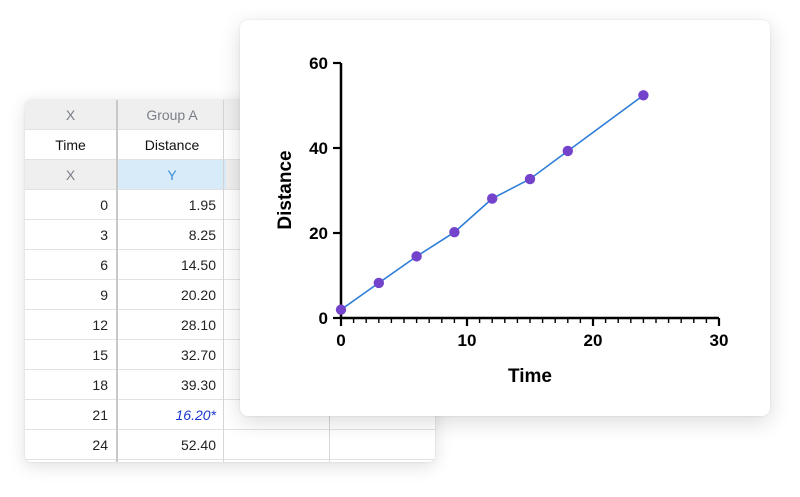  What do you see at coordinates (198, 324) in the screenshot?
I see `y-value-cell: 28.10` at bounding box center [198, 324].